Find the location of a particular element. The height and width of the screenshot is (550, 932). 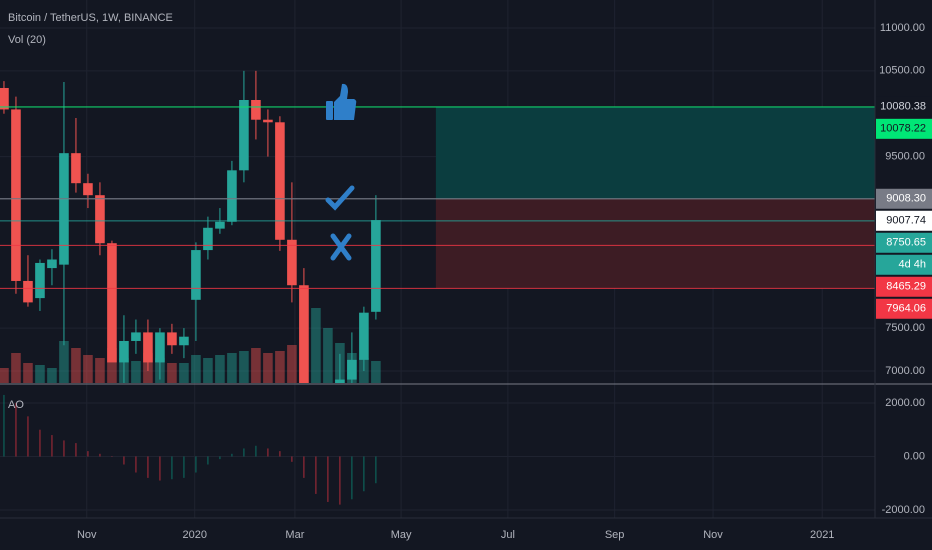

ao-histogram is located at coordinates (190, 449).